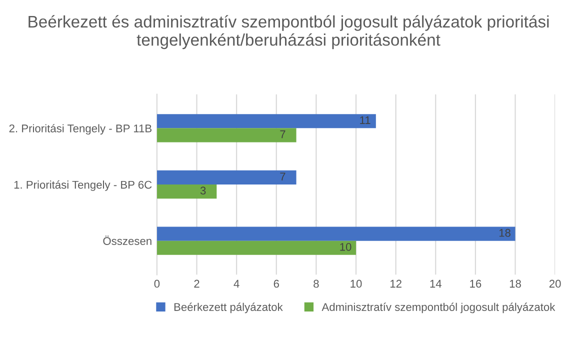 This screenshot has width=577, height=337. Describe the element at coordinates (237, 284) in the screenshot. I see `x-tick-label: 4` at that location.